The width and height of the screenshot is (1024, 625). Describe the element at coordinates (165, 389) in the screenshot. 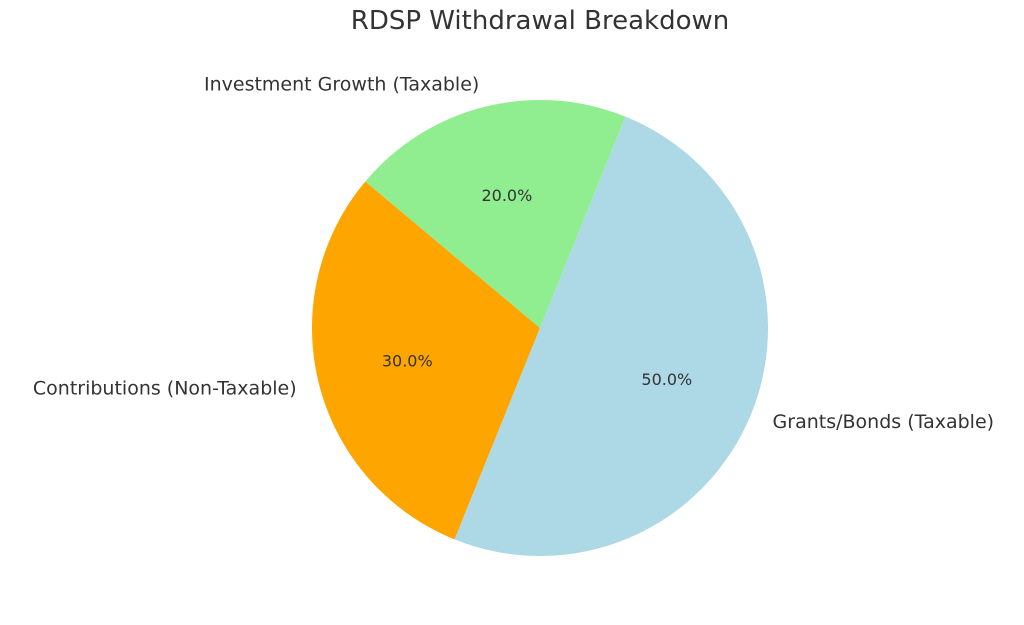

I see `pie-slice-category-label: Contributions (Non-Taxable)` at that location.